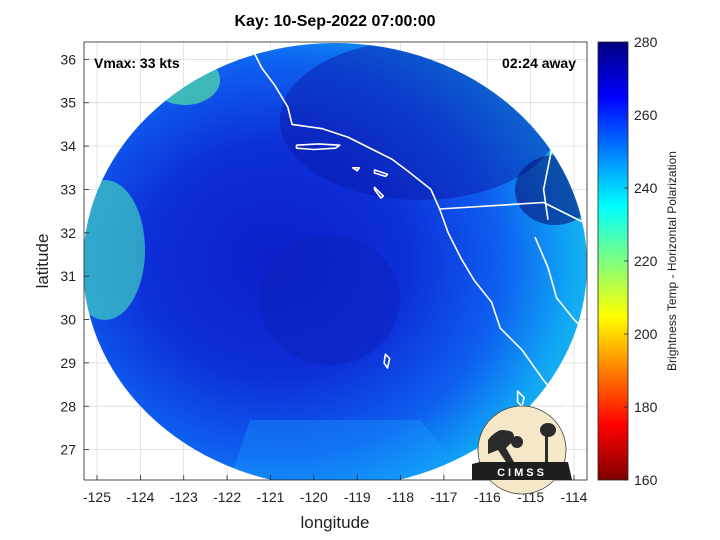  I want to click on y-tick-label: 34, so click(68, 146).